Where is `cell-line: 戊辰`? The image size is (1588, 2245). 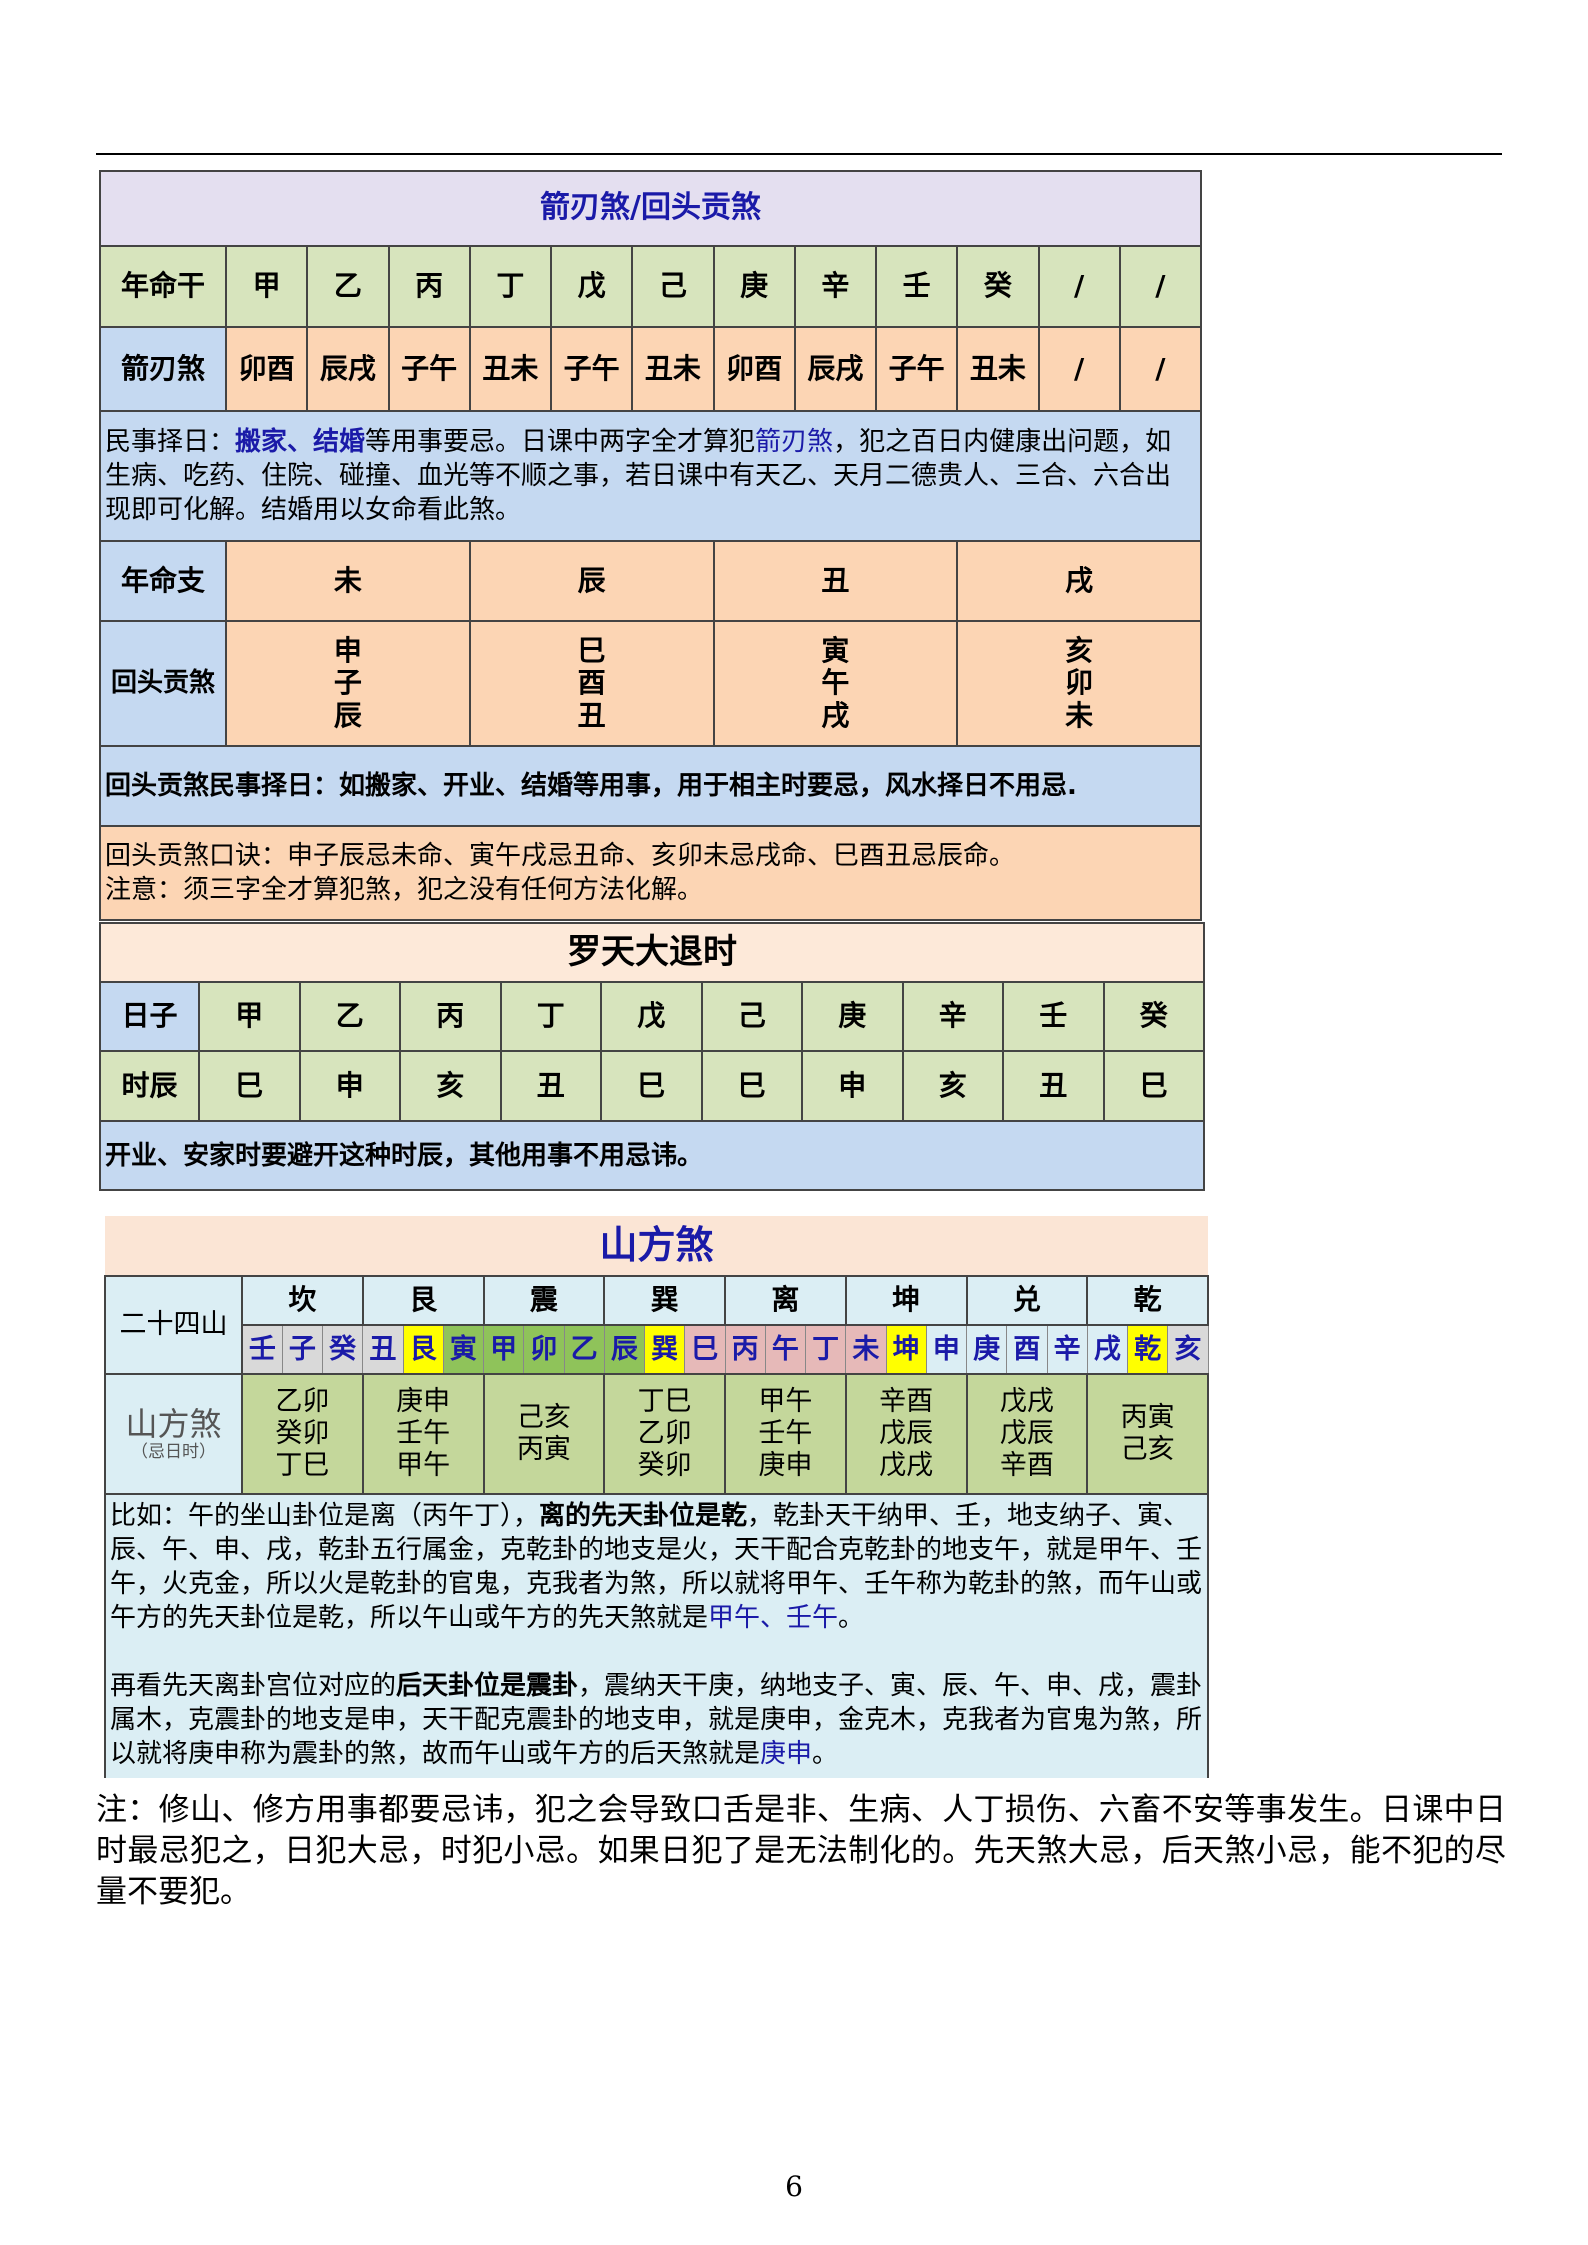 cell-line: 戊辰 is located at coordinates (906, 1433).